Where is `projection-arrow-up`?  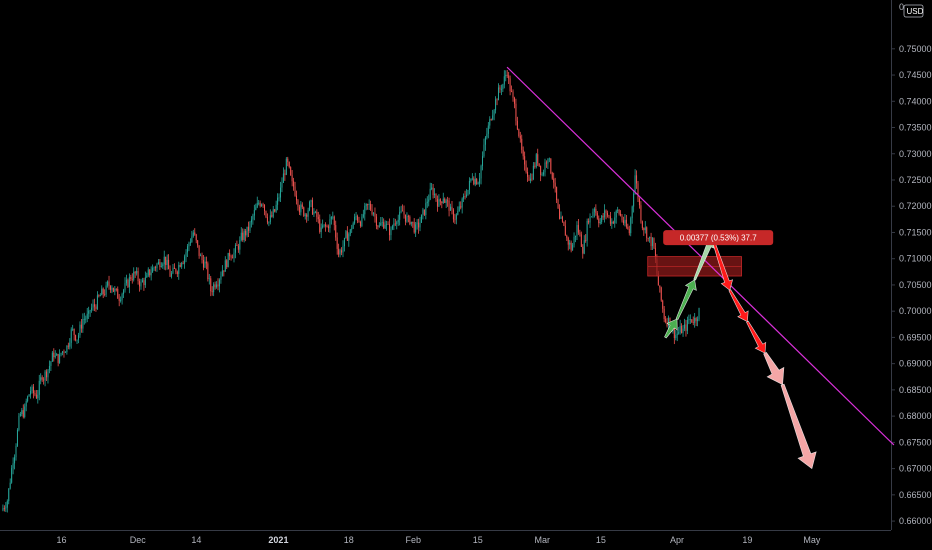
projection-arrow-up is located at coordinates (686, 299).